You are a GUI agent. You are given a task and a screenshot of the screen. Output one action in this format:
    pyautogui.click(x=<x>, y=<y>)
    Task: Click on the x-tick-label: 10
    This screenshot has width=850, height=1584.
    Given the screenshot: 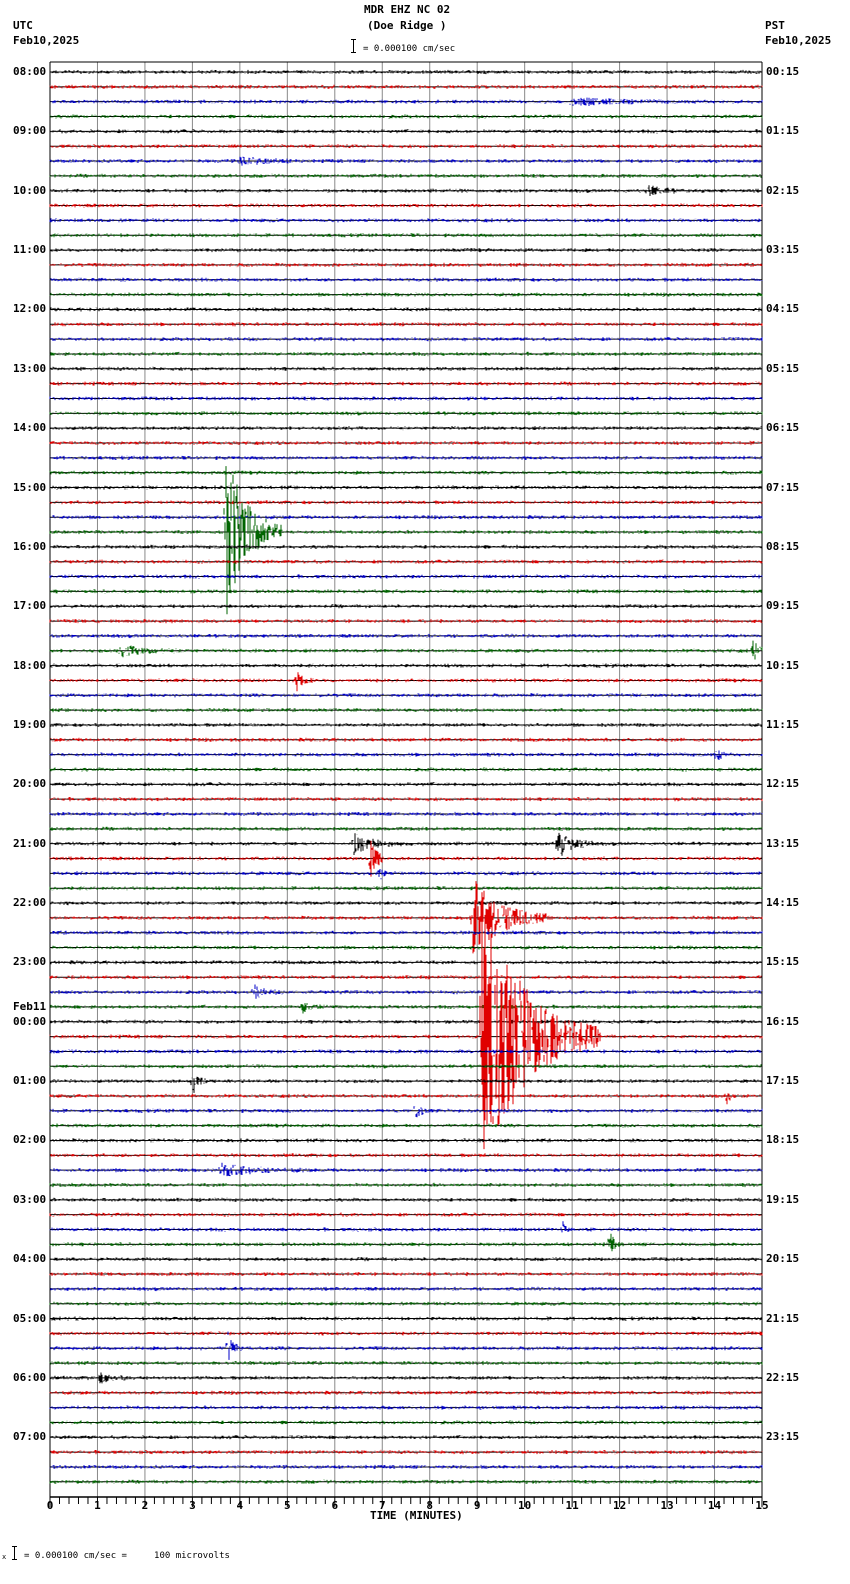 What is the action you would take?
    pyautogui.click(x=525, y=1505)
    